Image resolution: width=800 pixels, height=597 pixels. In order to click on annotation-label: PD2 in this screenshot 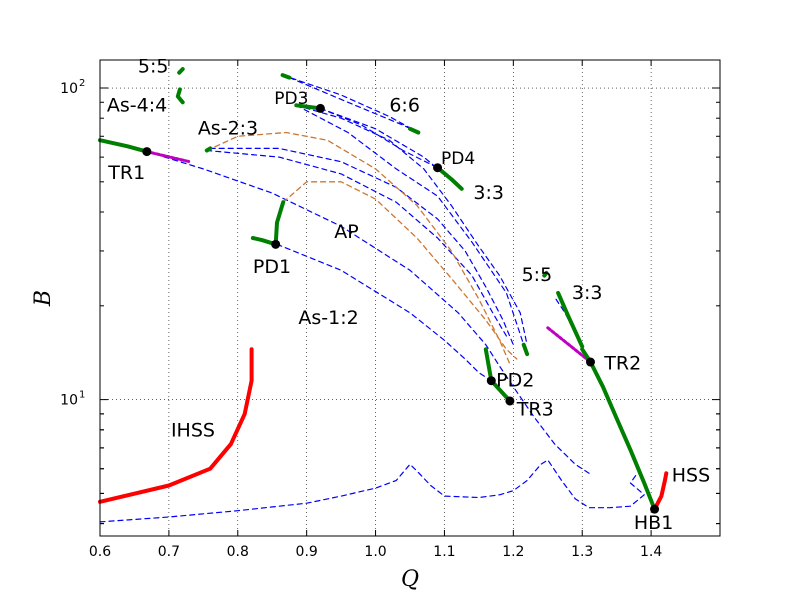, I will do `click(515, 381)`.